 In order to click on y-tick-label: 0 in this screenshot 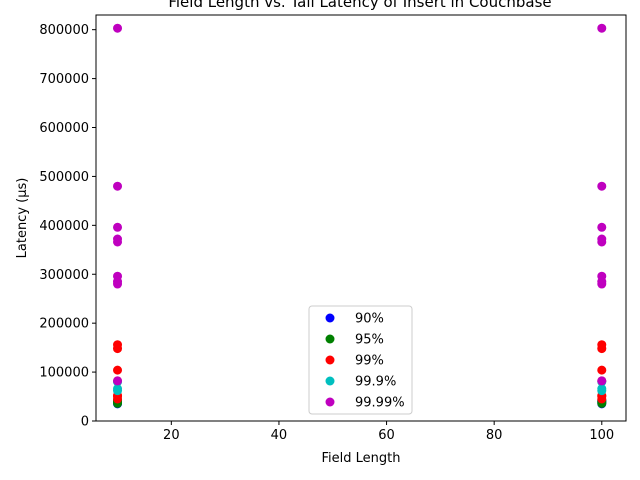, I will do `click(85, 422)`.